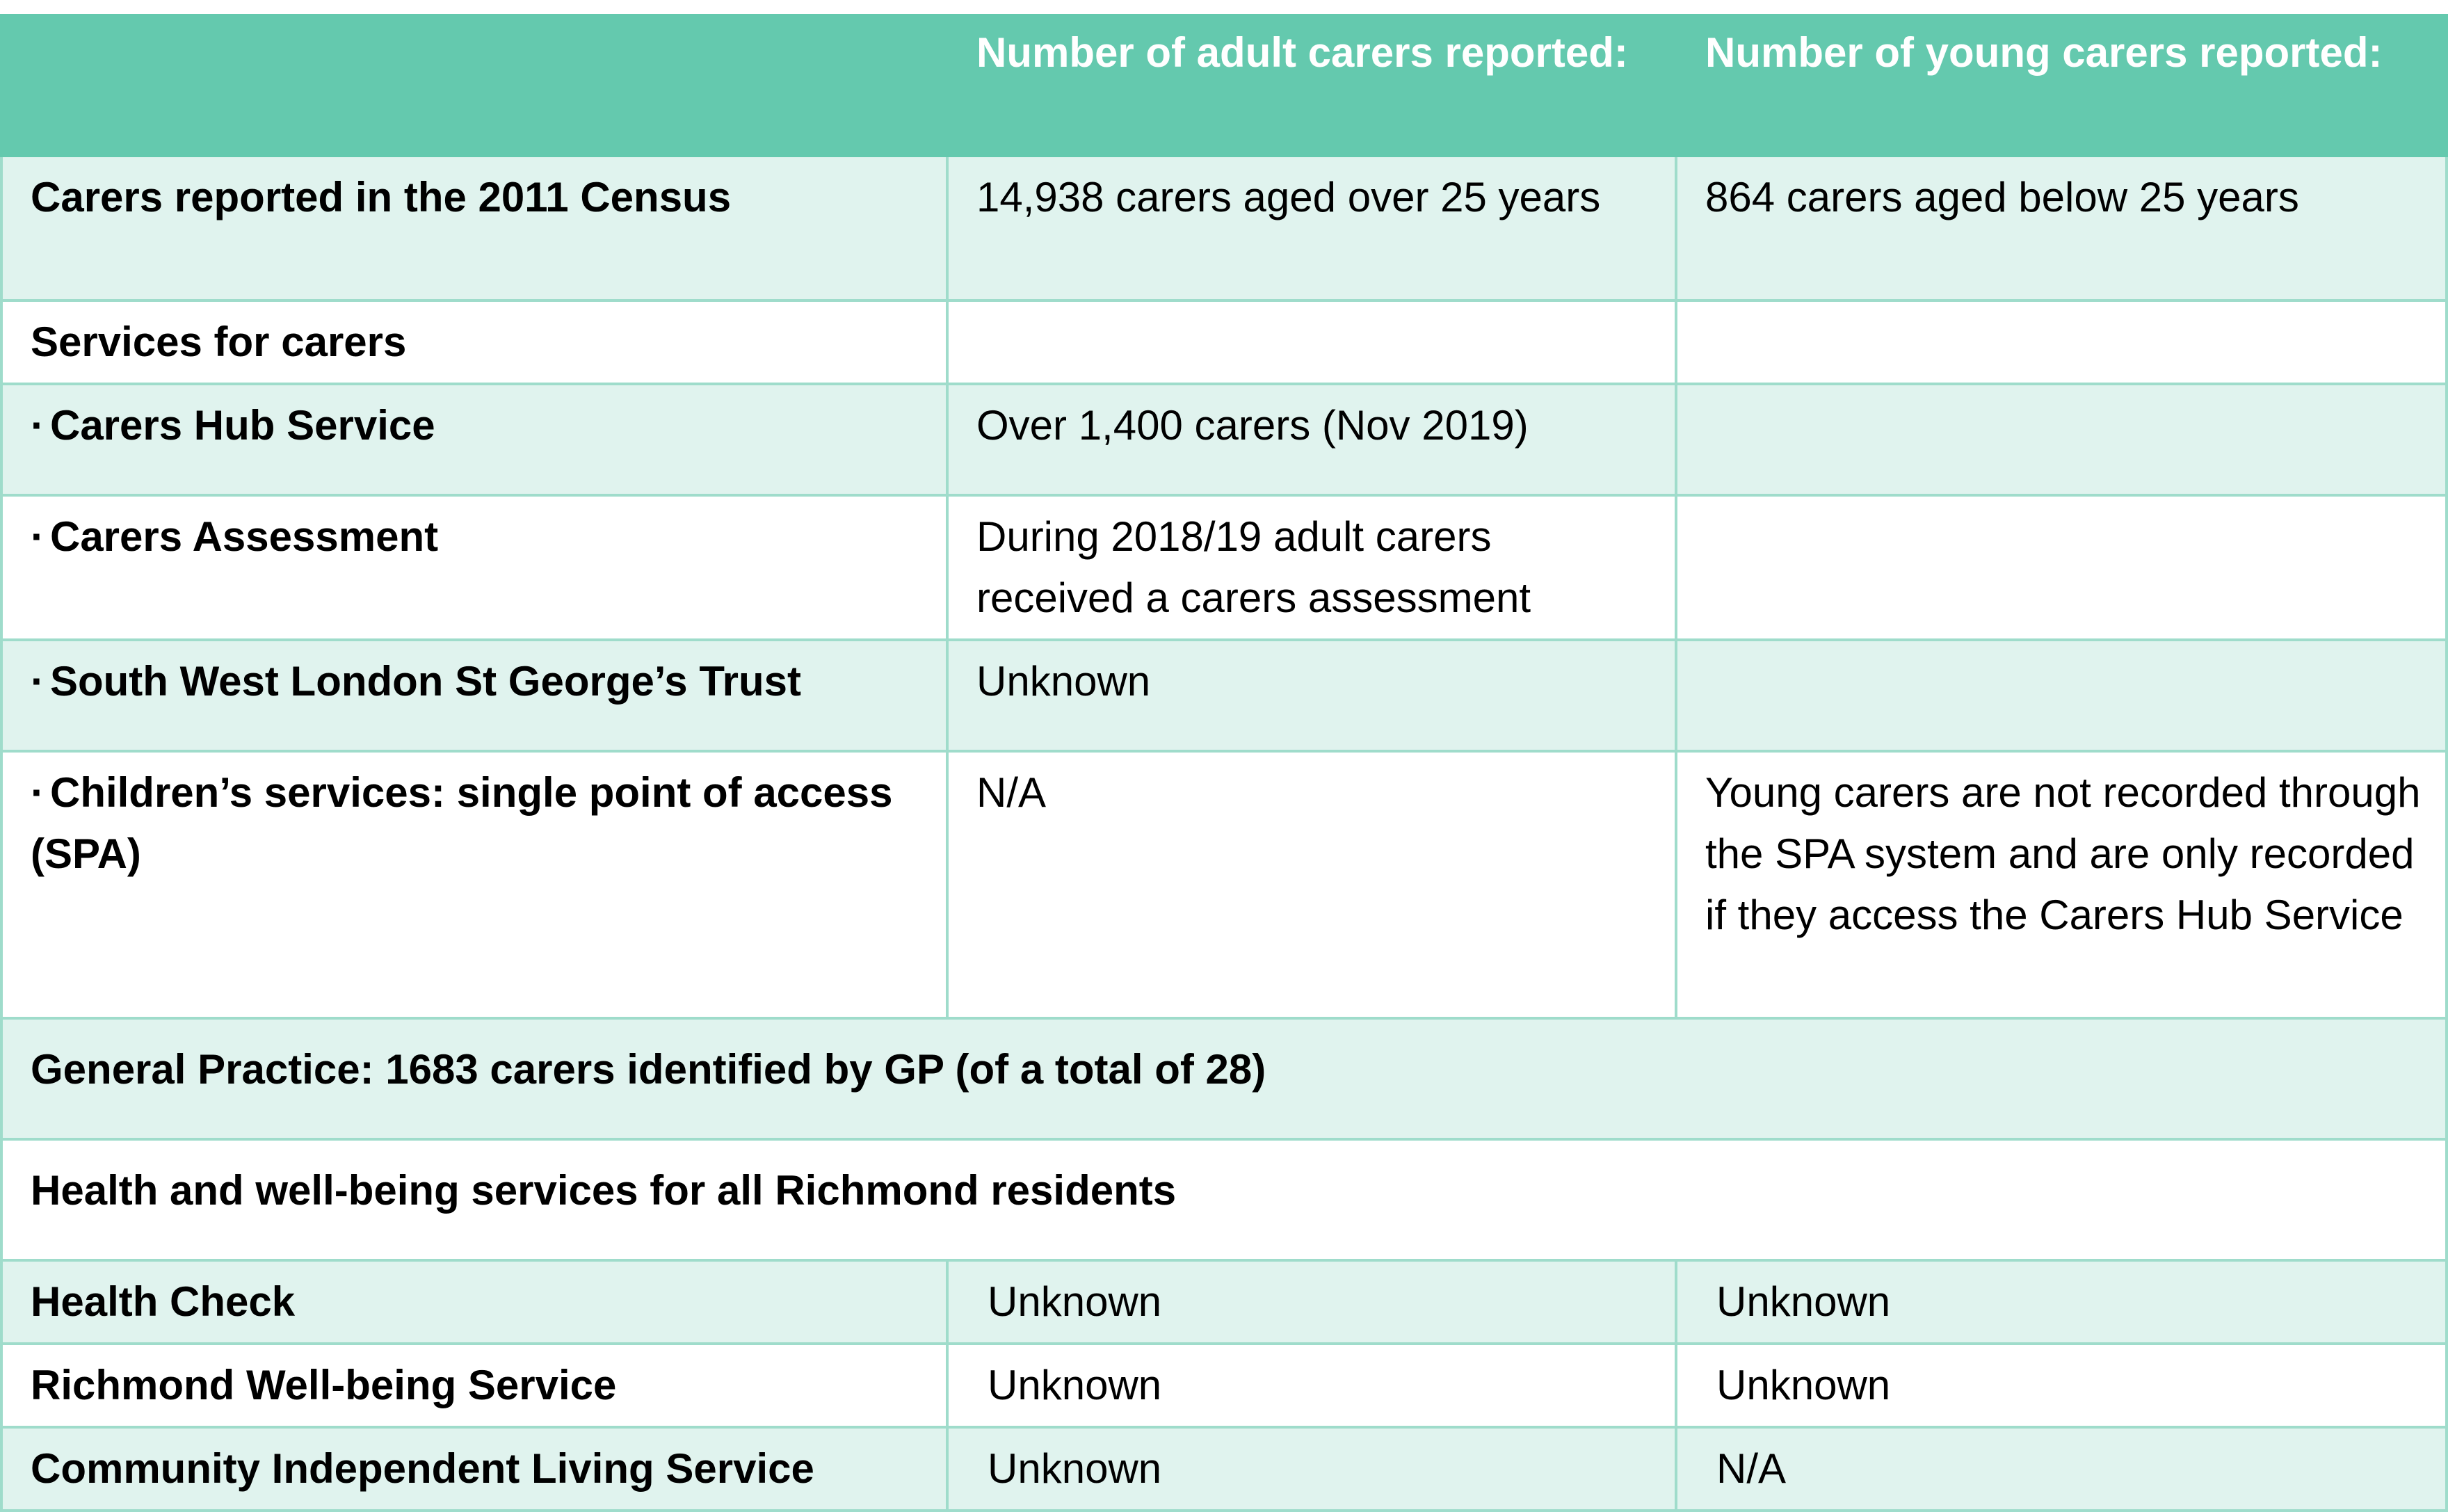 The image size is (2448, 1512). What do you see at coordinates (2061, 342) in the screenshot?
I see `services-young-value` at bounding box center [2061, 342].